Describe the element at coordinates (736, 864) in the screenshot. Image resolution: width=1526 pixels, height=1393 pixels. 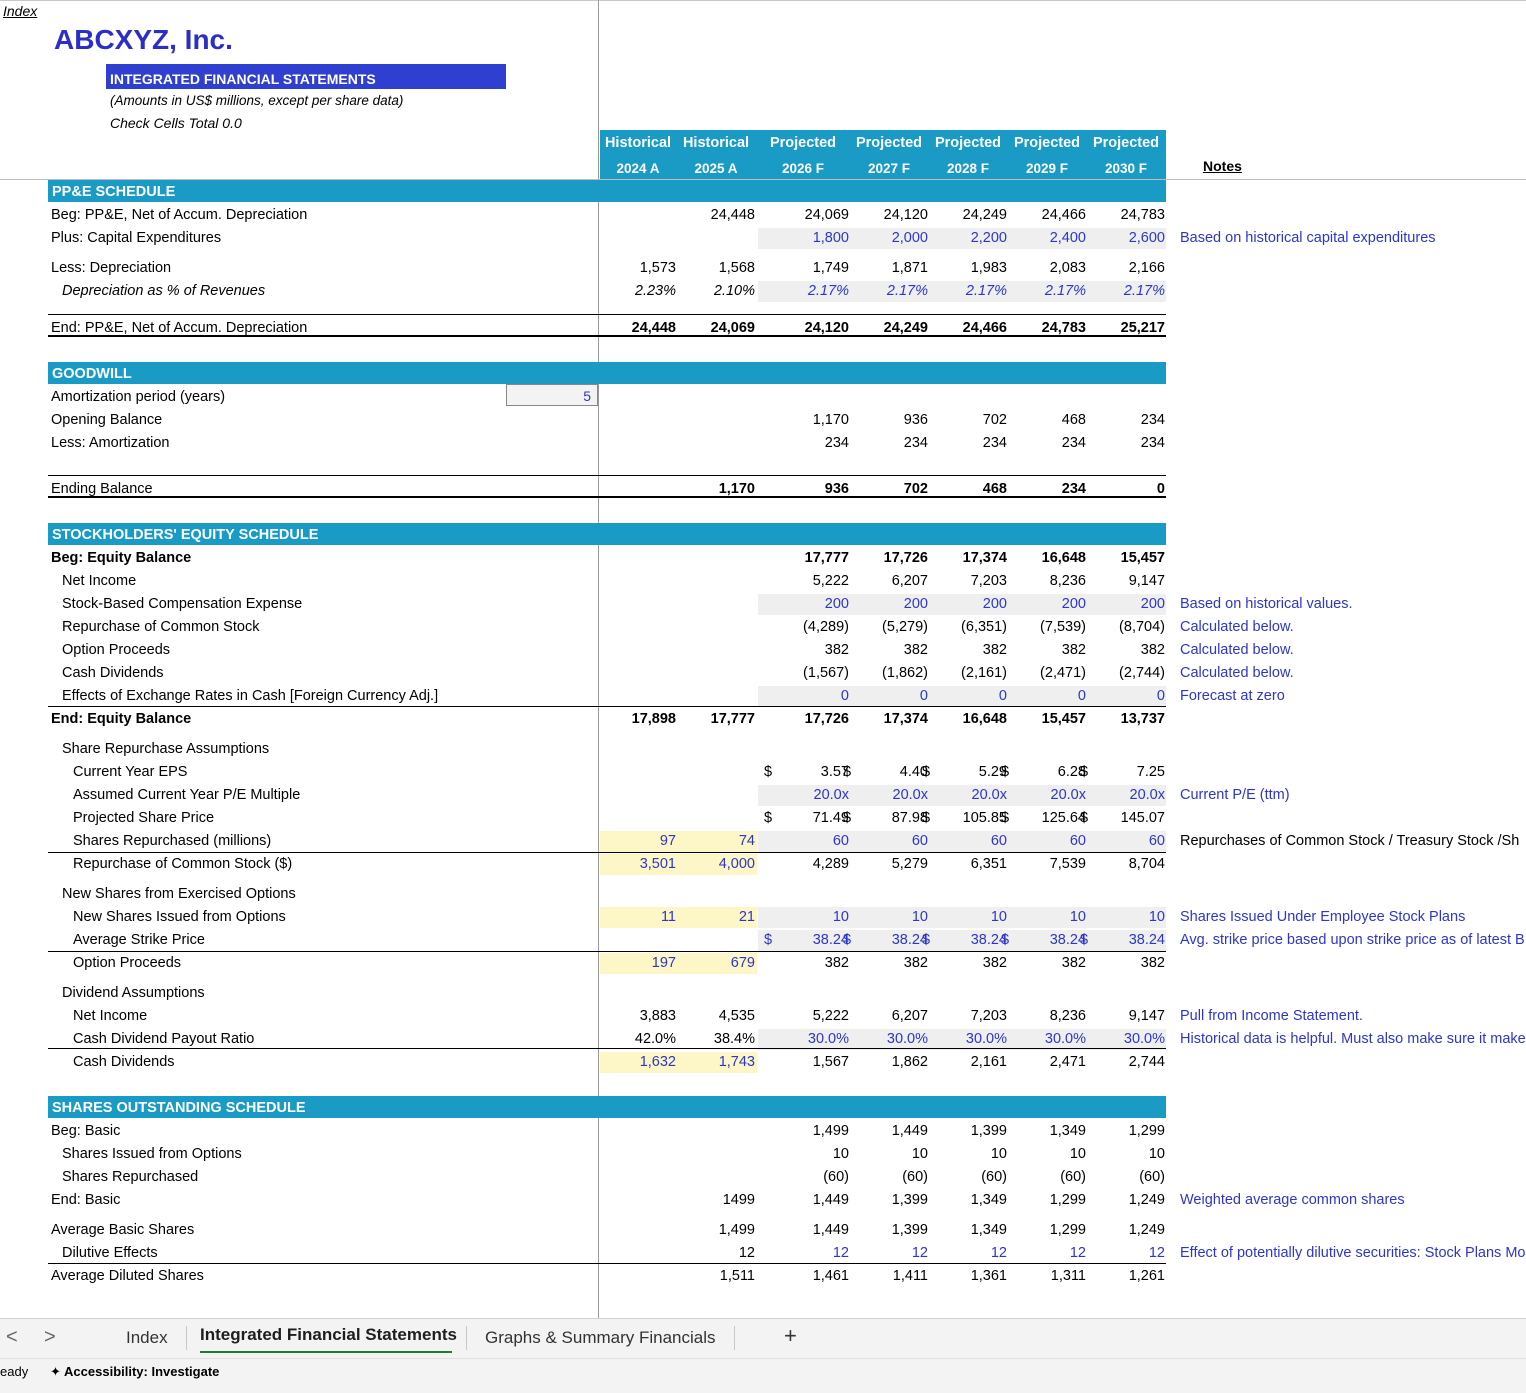
I see `cell-value: 4,000` at that location.